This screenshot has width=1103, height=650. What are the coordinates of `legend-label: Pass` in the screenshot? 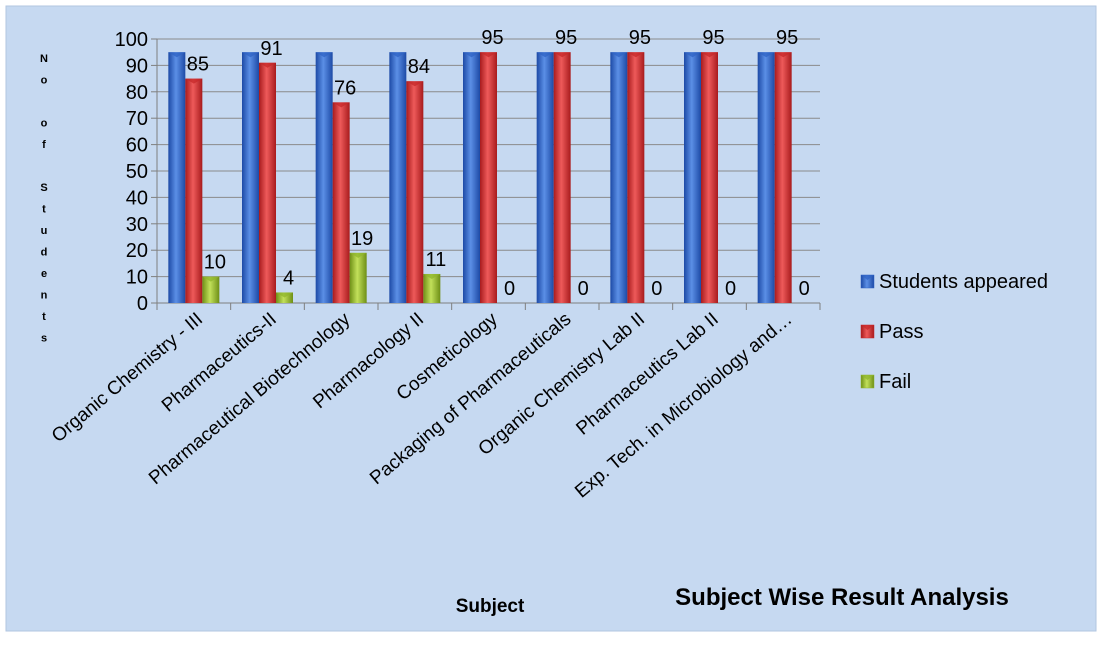 It's located at (901, 332).